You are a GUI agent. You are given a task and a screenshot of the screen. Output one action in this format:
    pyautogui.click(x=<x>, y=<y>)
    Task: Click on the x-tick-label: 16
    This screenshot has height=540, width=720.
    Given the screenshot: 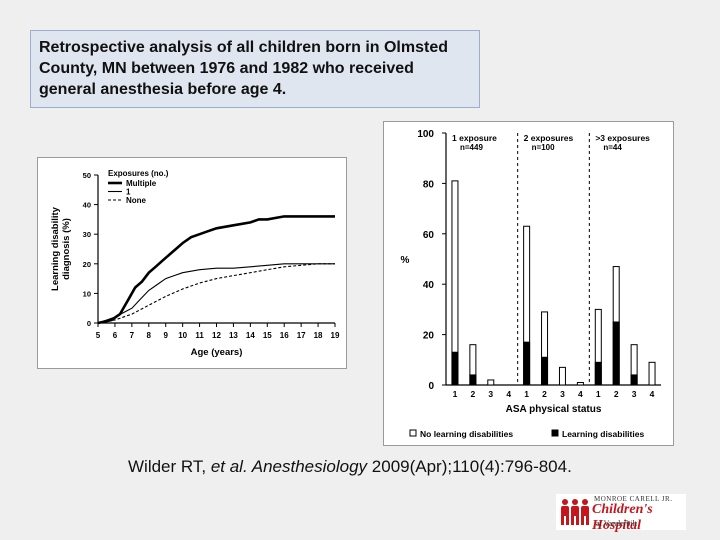 What is the action you would take?
    pyautogui.click(x=284, y=335)
    